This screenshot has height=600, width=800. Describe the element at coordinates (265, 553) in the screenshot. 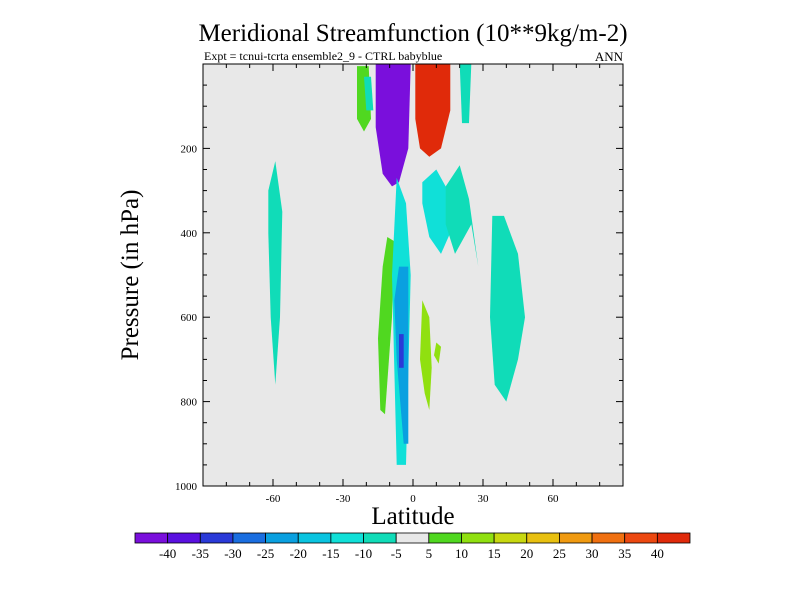

I see `colorbar-label: -25` at that location.